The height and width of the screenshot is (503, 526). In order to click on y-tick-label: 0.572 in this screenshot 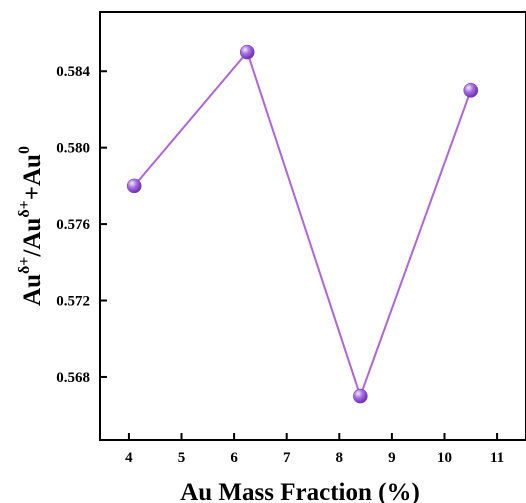, I will do `click(73, 302)`.